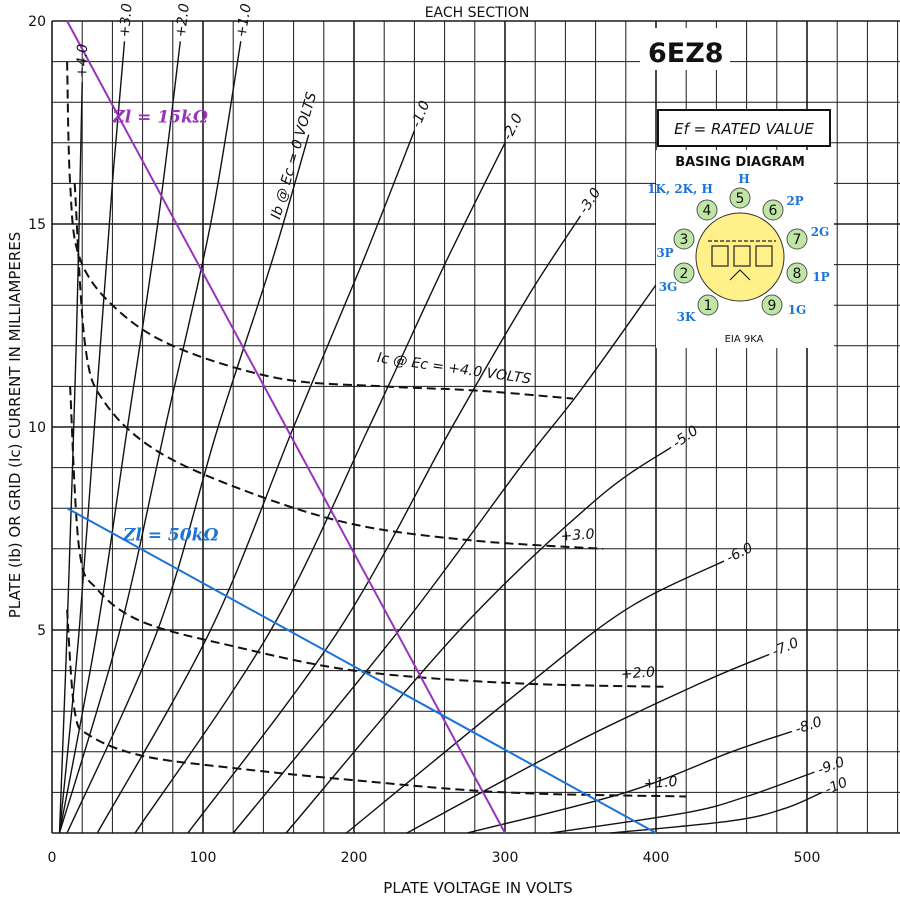 This screenshot has width=900, height=900. I want to click on x-tick-label: 200, so click(354, 858).